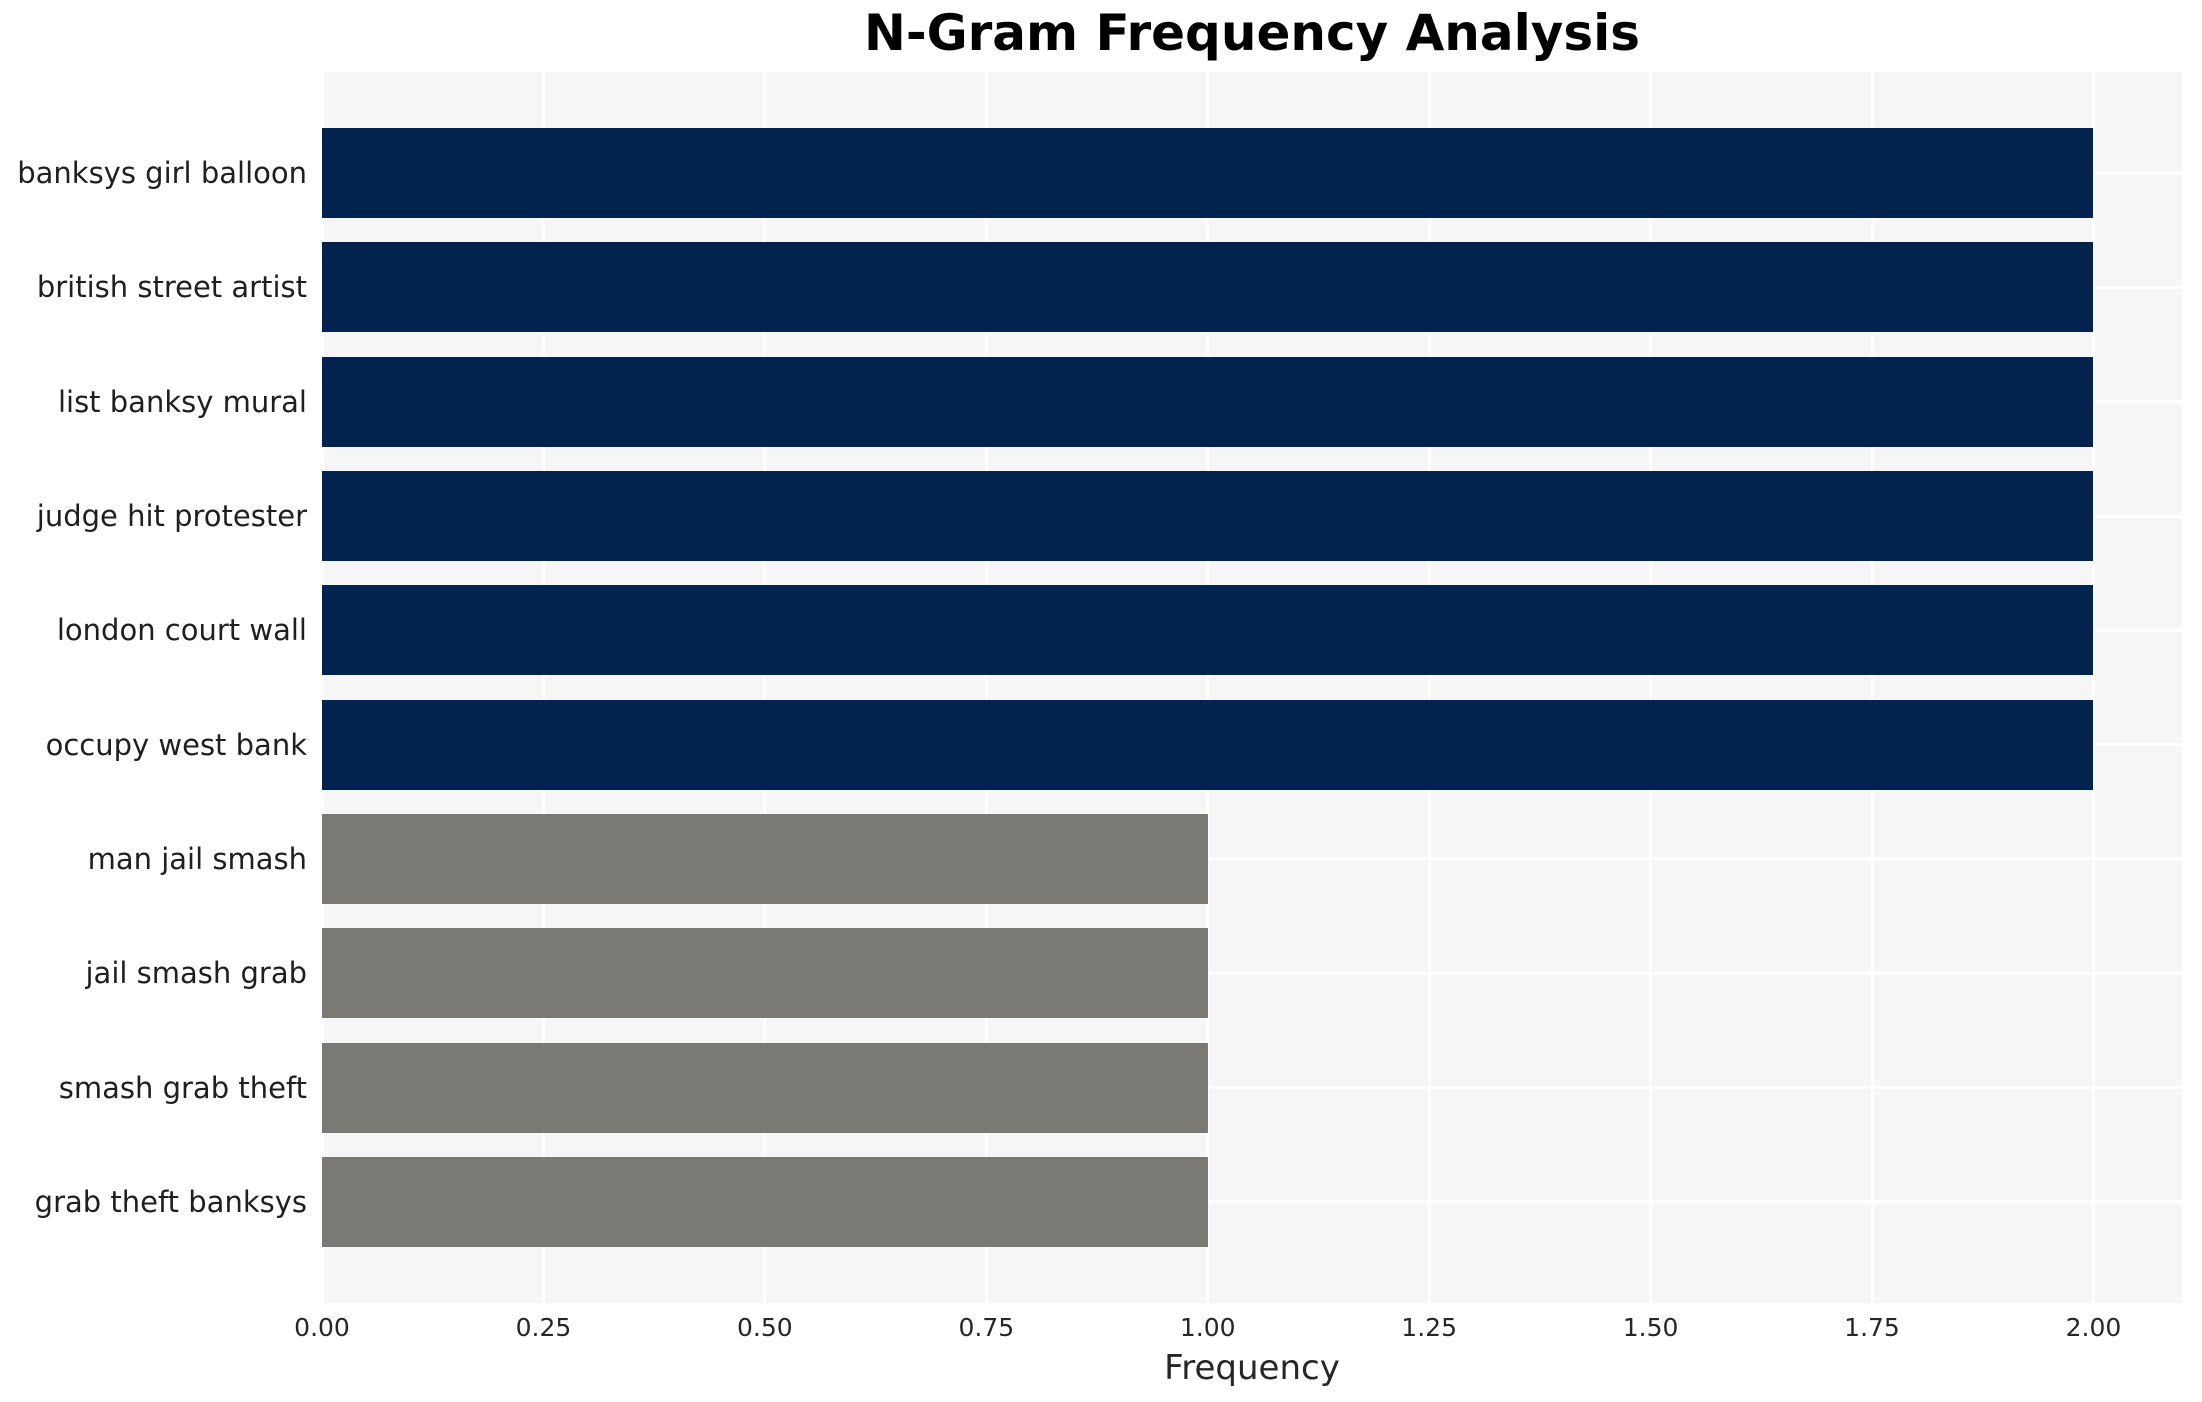 This screenshot has height=1402, width=2202. I want to click on y-tick-label: london court wall, so click(181, 630).